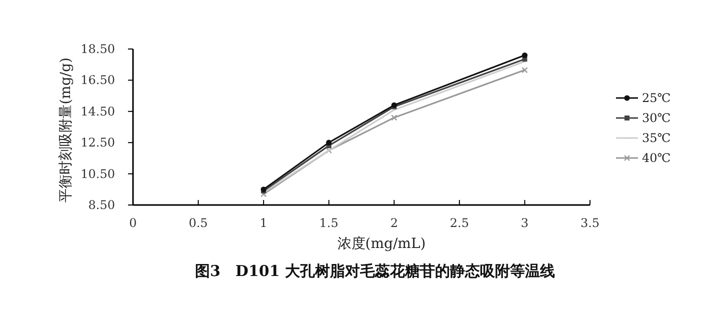 The height and width of the screenshot is (321, 705). What do you see at coordinates (524, 223) in the screenshot?
I see `x-tick-label: 3` at bounding box center [524, 223].